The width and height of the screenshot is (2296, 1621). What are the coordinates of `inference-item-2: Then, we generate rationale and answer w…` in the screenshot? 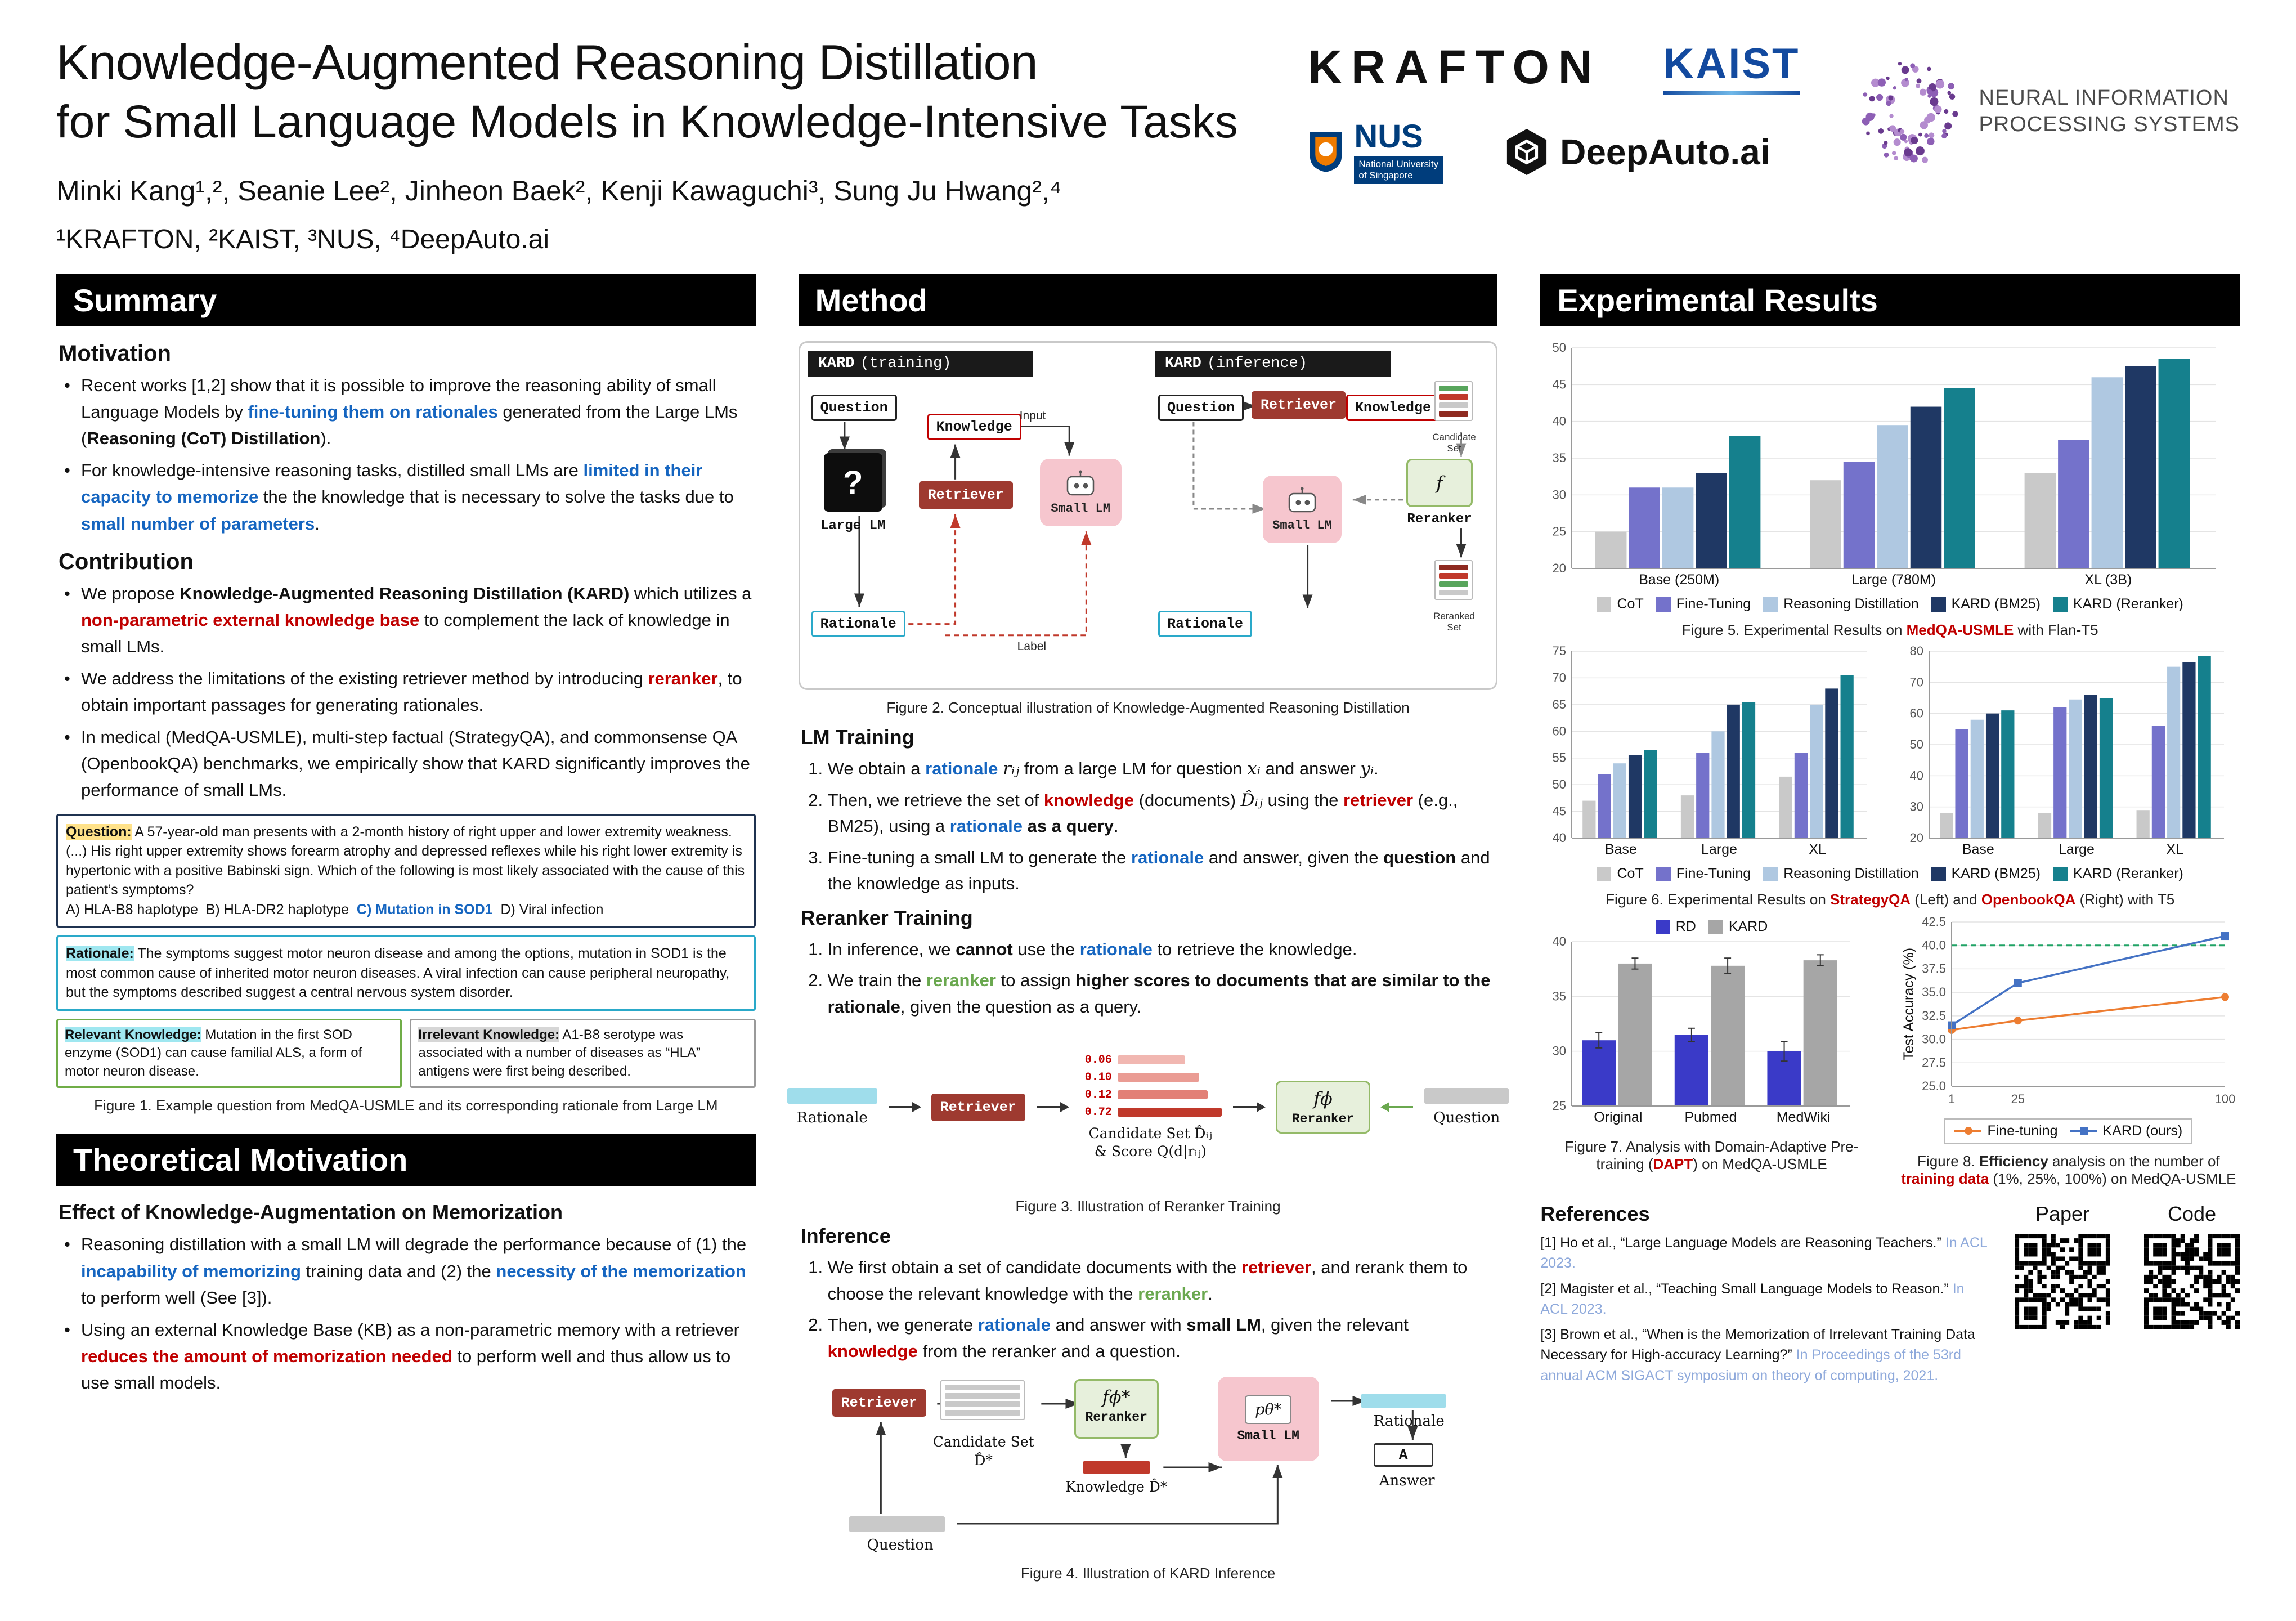 It's located at (1163, 1338).